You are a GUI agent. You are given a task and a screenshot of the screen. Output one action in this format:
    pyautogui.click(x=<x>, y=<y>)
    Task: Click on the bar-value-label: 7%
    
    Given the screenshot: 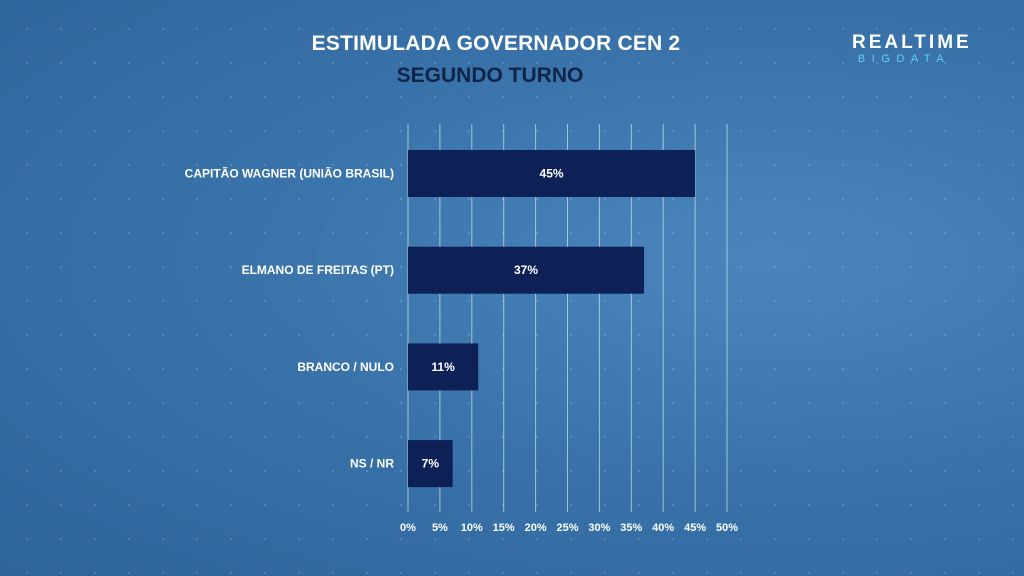 What is the action you would take?
    pyautogui.click(x=431, y=464)
    